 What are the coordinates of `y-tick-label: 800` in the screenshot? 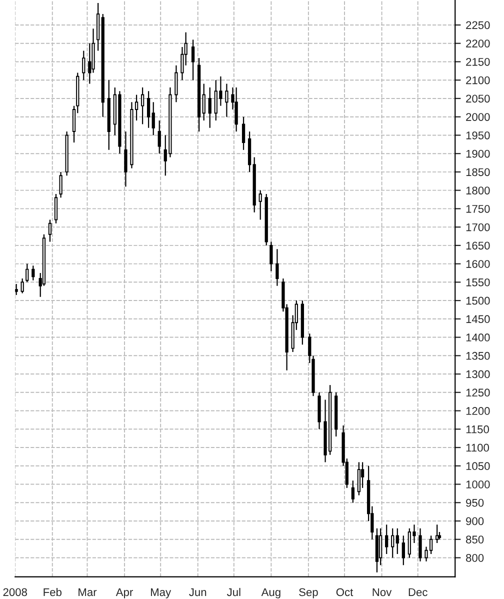 It's located at (475, 558).